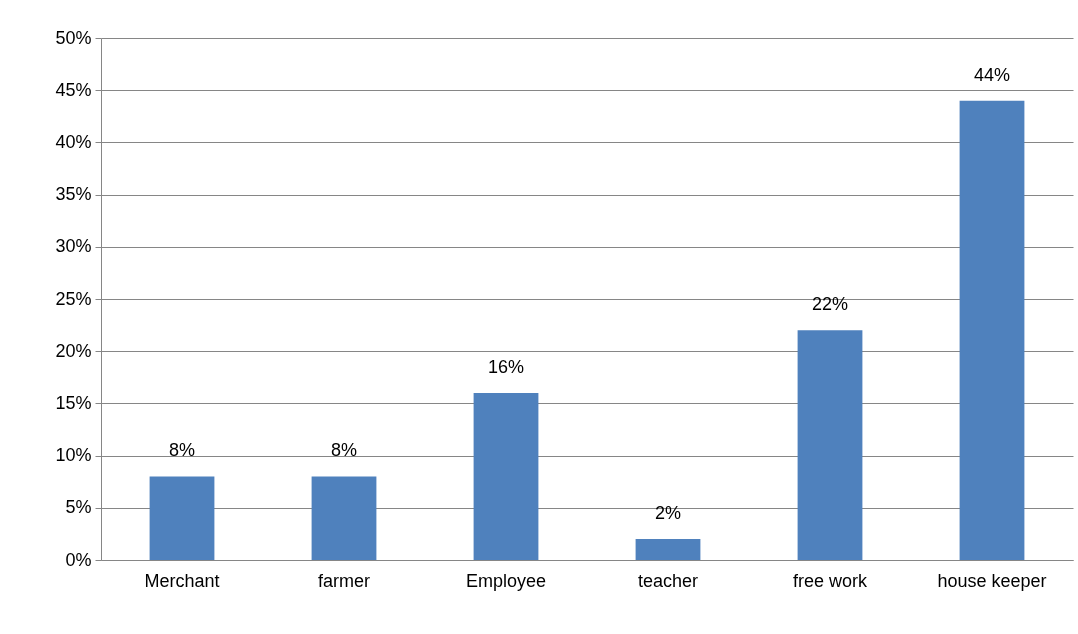 The width and height of the screenshot is (1078, 634). What do you see at coordinates (992, 74) in the screenshot?
I see `data-label: 44%` at bounding box center [992, 74].